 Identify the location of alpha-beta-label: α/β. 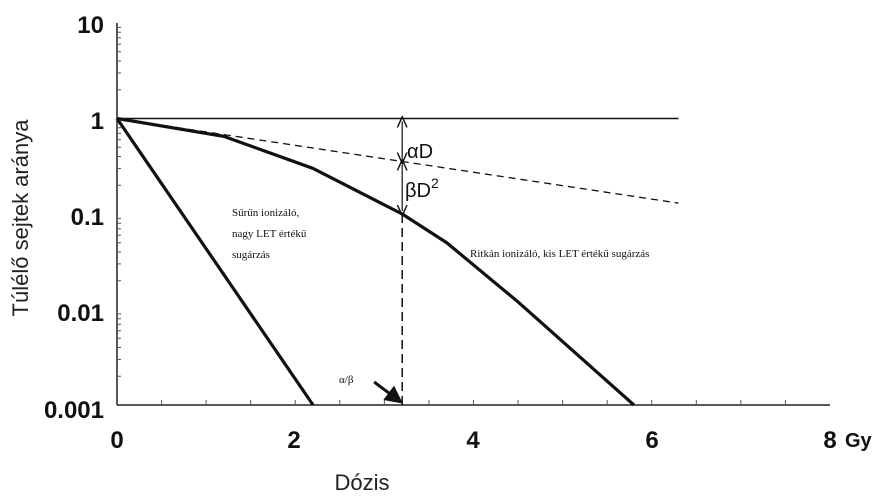
(346, 380).